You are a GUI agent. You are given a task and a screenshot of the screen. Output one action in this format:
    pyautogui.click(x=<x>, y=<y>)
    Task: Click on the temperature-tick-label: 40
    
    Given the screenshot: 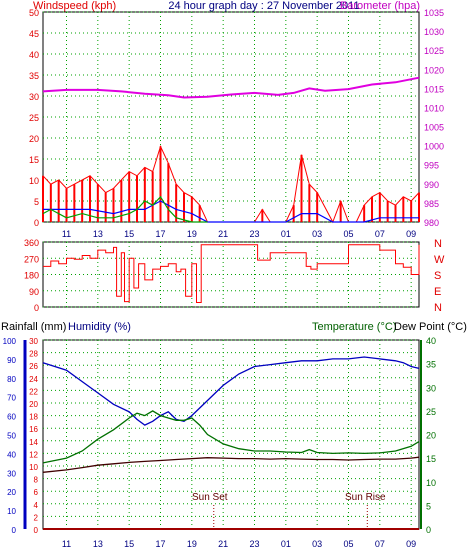 What is the action you would take?
    pyautogui.click(x=431, y=341)
    